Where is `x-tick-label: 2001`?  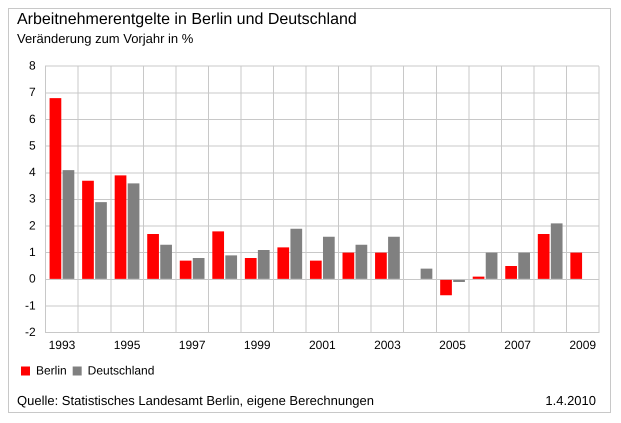
x-tick-label: 2001 is located at coordinates (322, 345).